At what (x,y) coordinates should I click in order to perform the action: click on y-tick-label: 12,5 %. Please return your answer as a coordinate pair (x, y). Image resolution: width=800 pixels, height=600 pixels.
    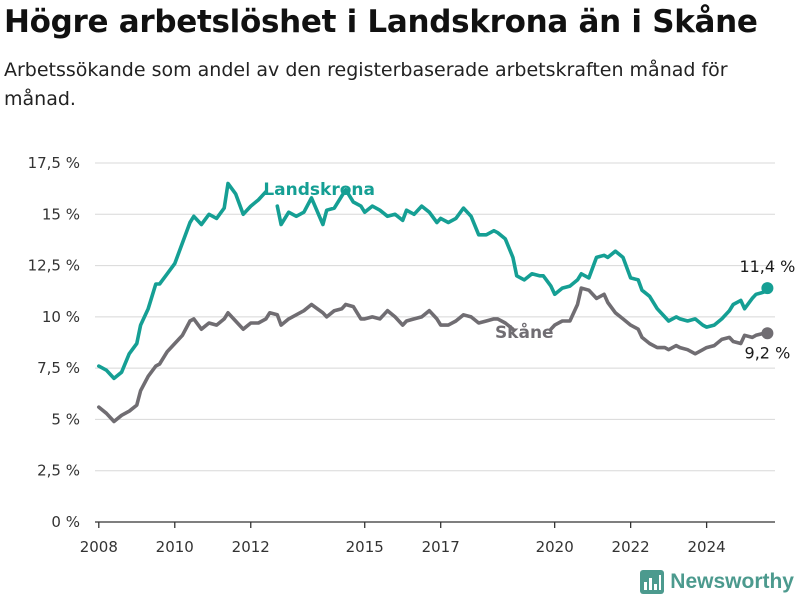
    Looking at the image, I should click on (54, 266).